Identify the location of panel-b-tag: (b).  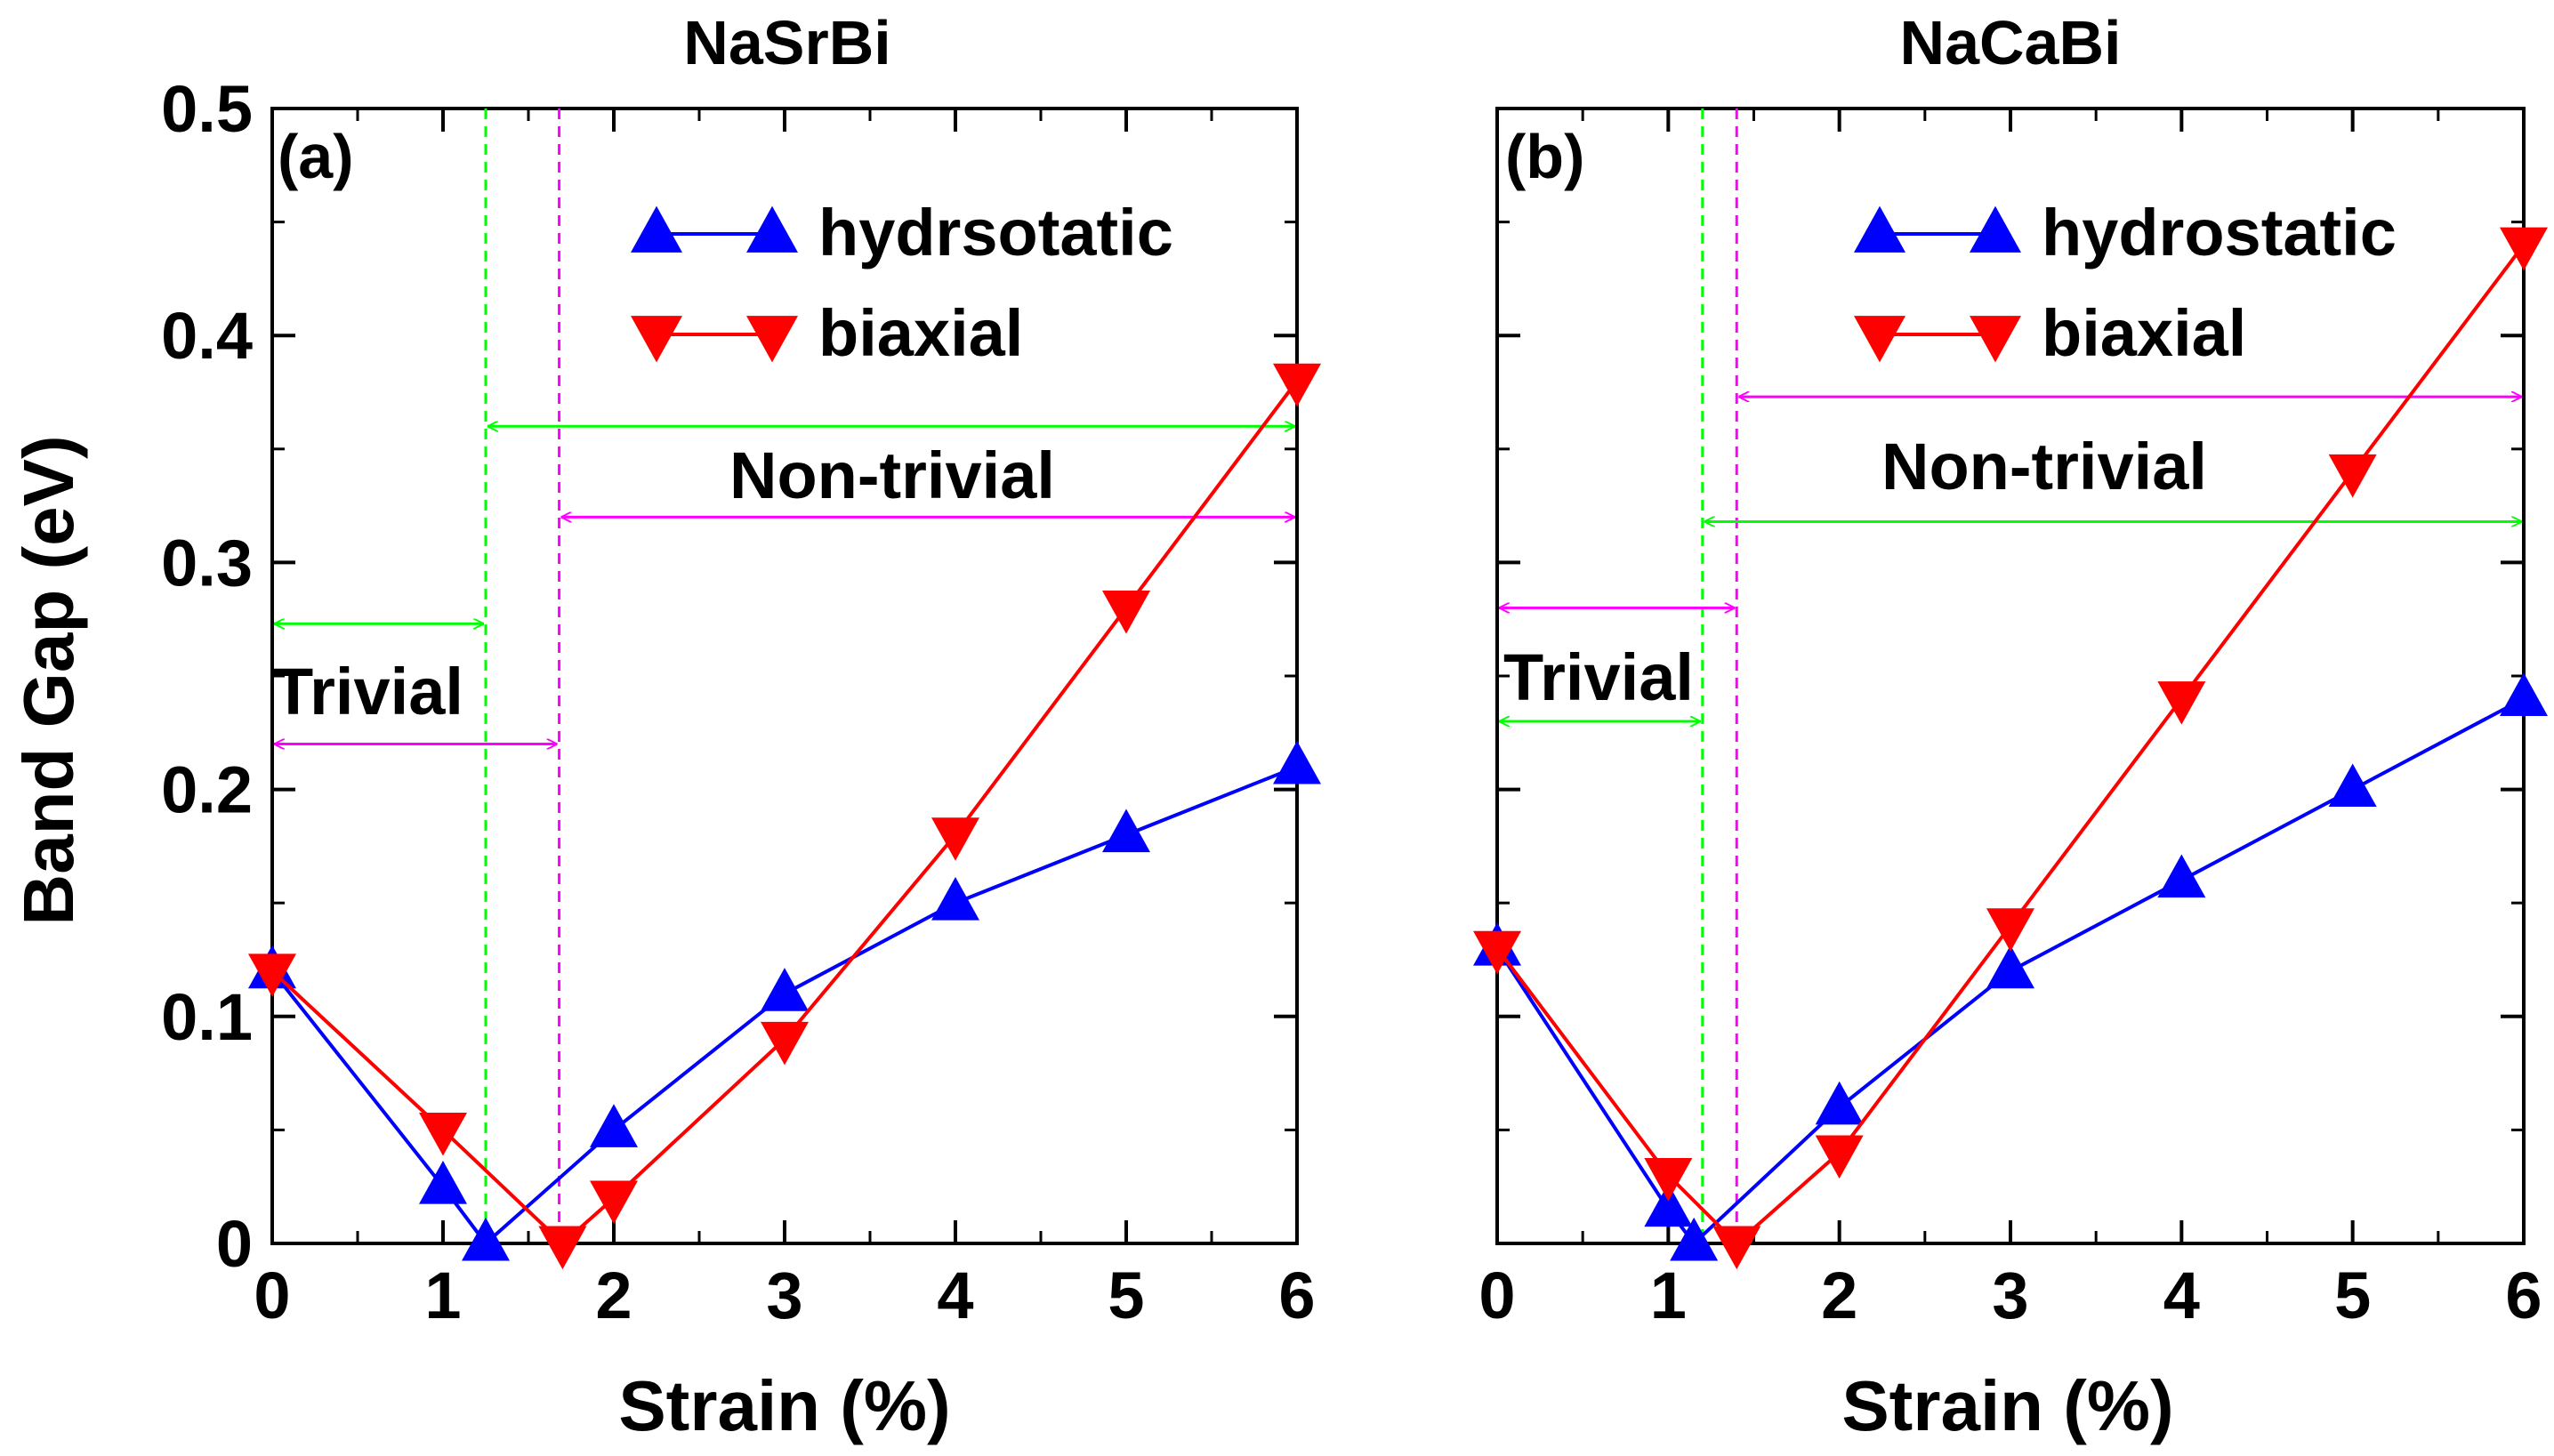
(1545, 156).